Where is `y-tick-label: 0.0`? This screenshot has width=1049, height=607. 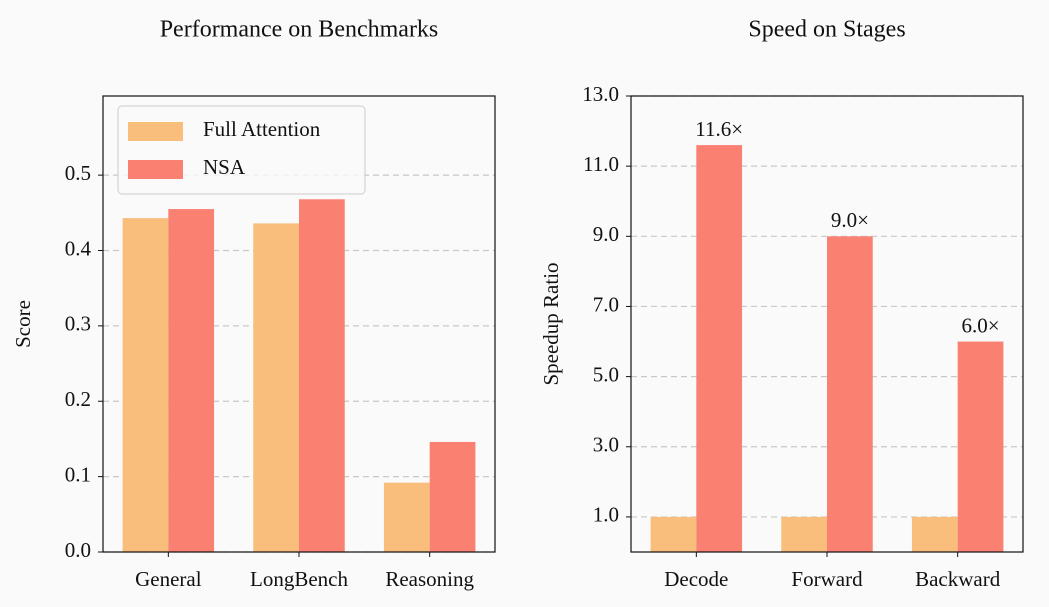 y-tick-label: 0.0 is located at coordinates (78, 550).